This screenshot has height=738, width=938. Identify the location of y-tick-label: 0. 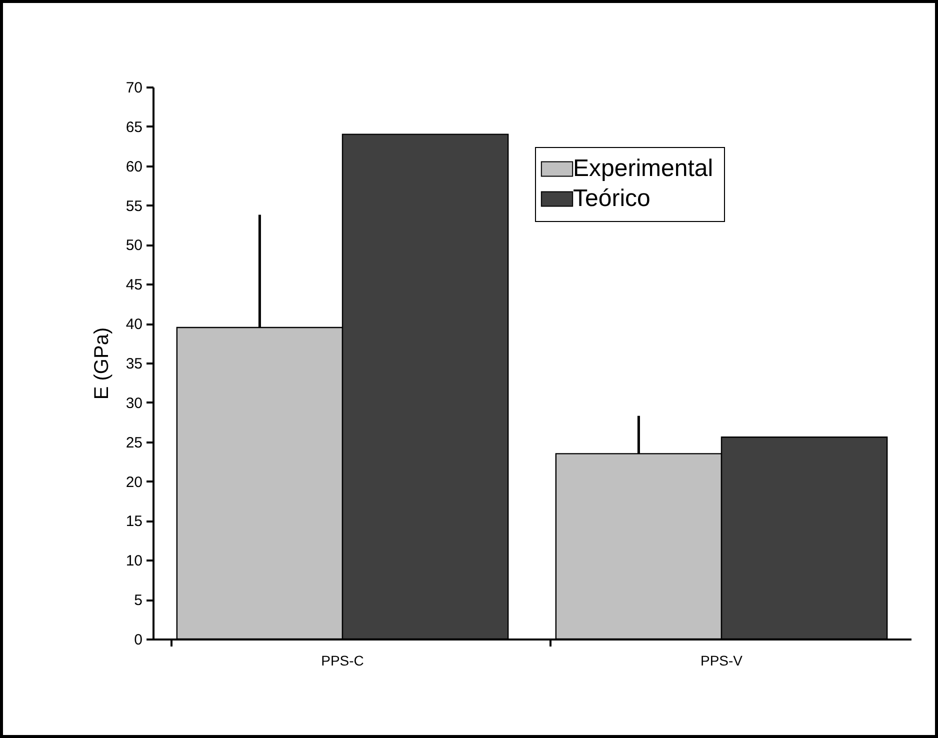
(138, 640).